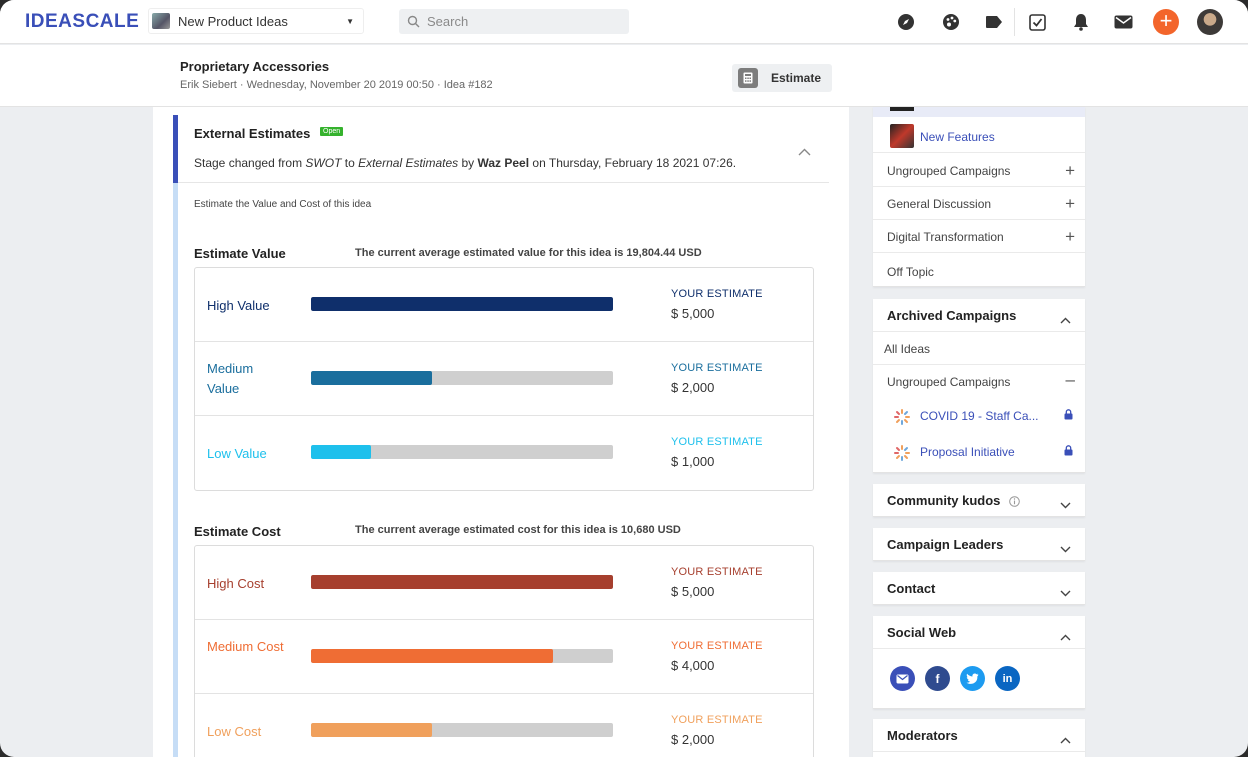 This screenshot has width=1248, height=757. I want to click on campaign-name: Proposal Initiative, so click(967, 452).